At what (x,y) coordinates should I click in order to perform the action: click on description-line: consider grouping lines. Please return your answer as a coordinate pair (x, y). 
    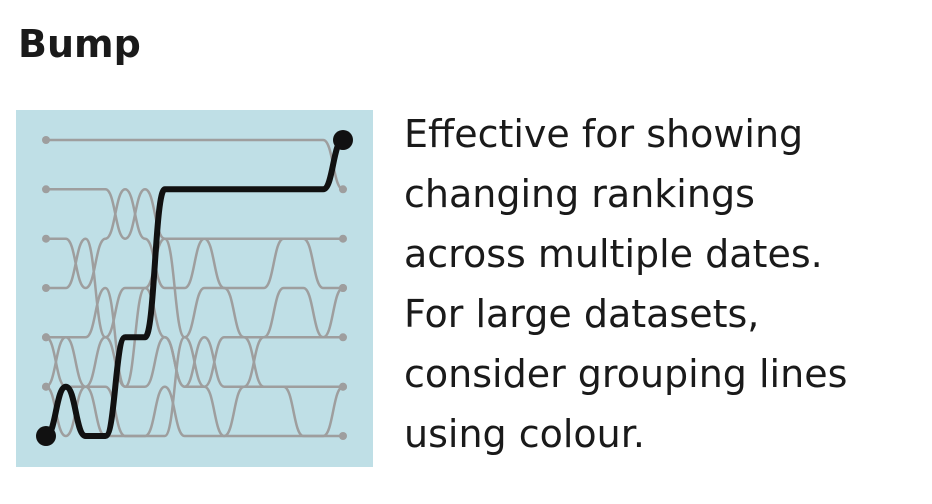
    Looking at the image, I should click on (626, 374).